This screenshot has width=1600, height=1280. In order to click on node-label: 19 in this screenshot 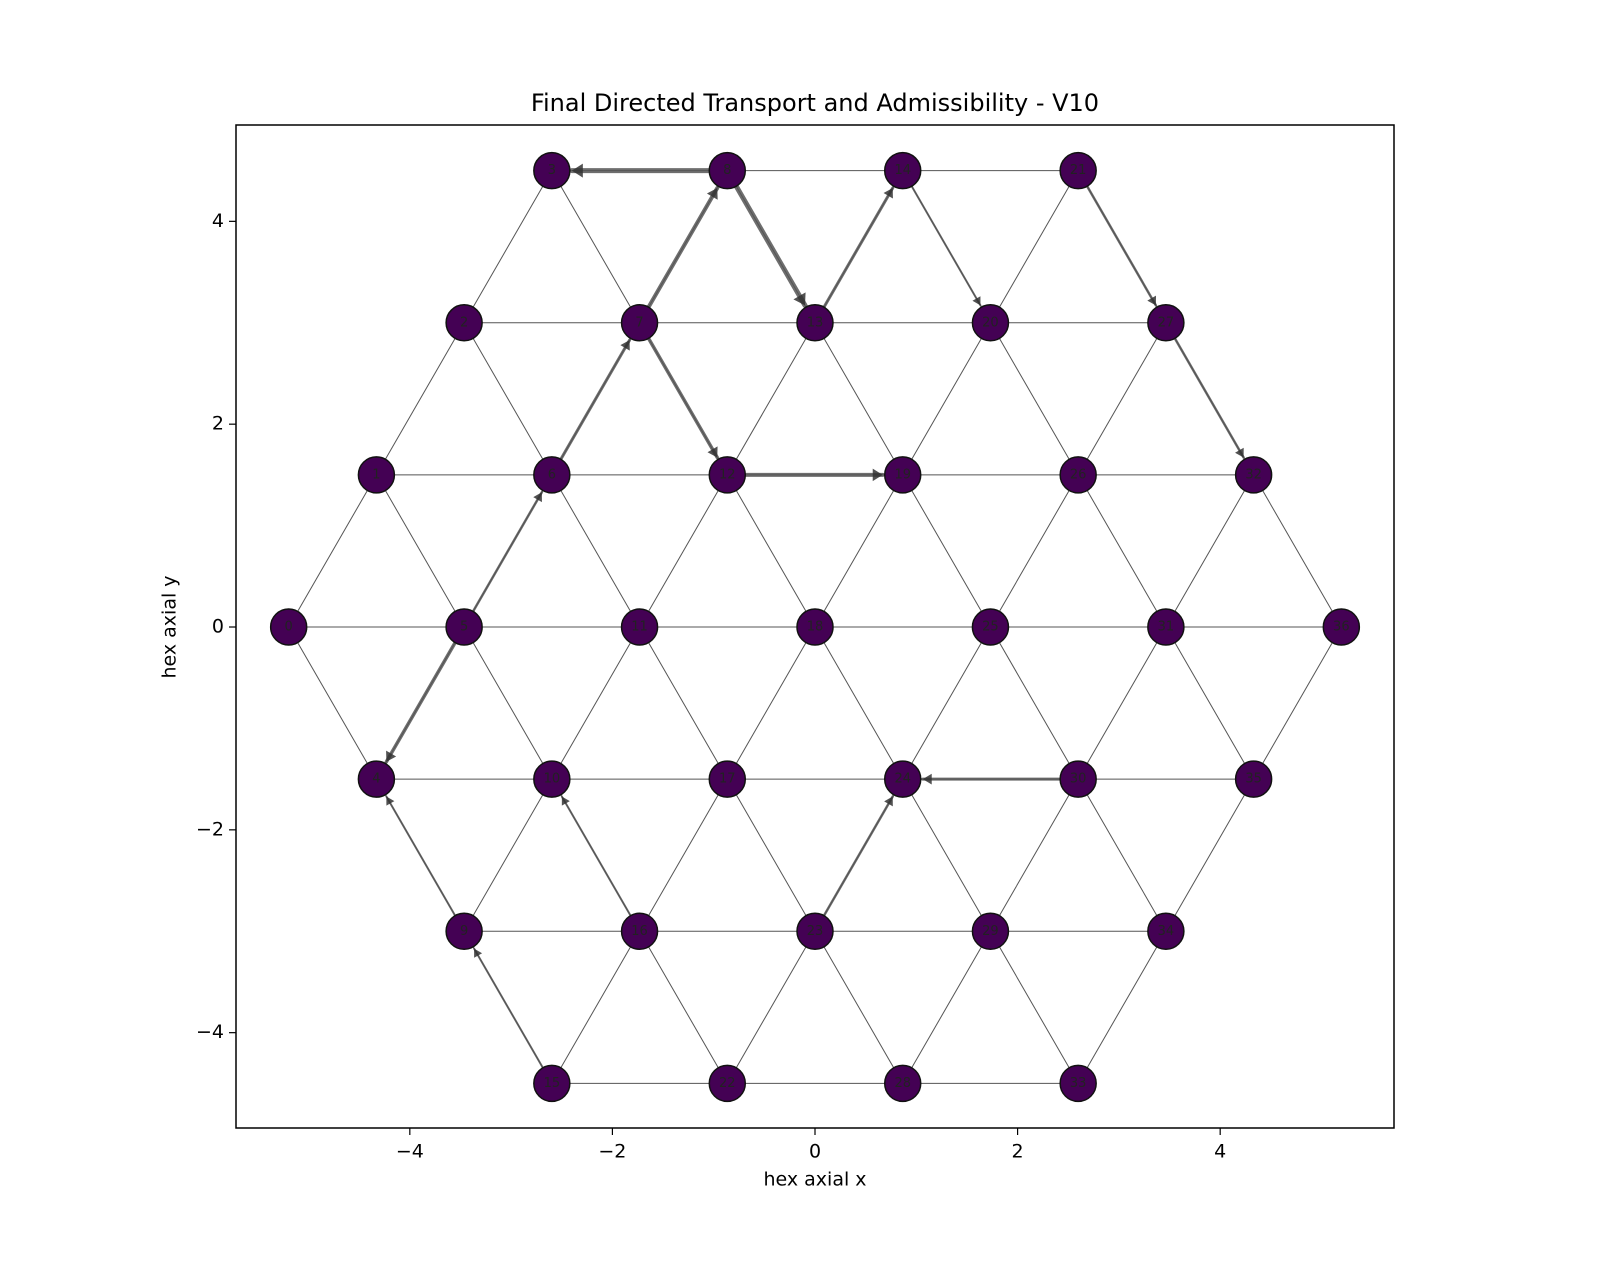, I will do `click(902, 474)`.